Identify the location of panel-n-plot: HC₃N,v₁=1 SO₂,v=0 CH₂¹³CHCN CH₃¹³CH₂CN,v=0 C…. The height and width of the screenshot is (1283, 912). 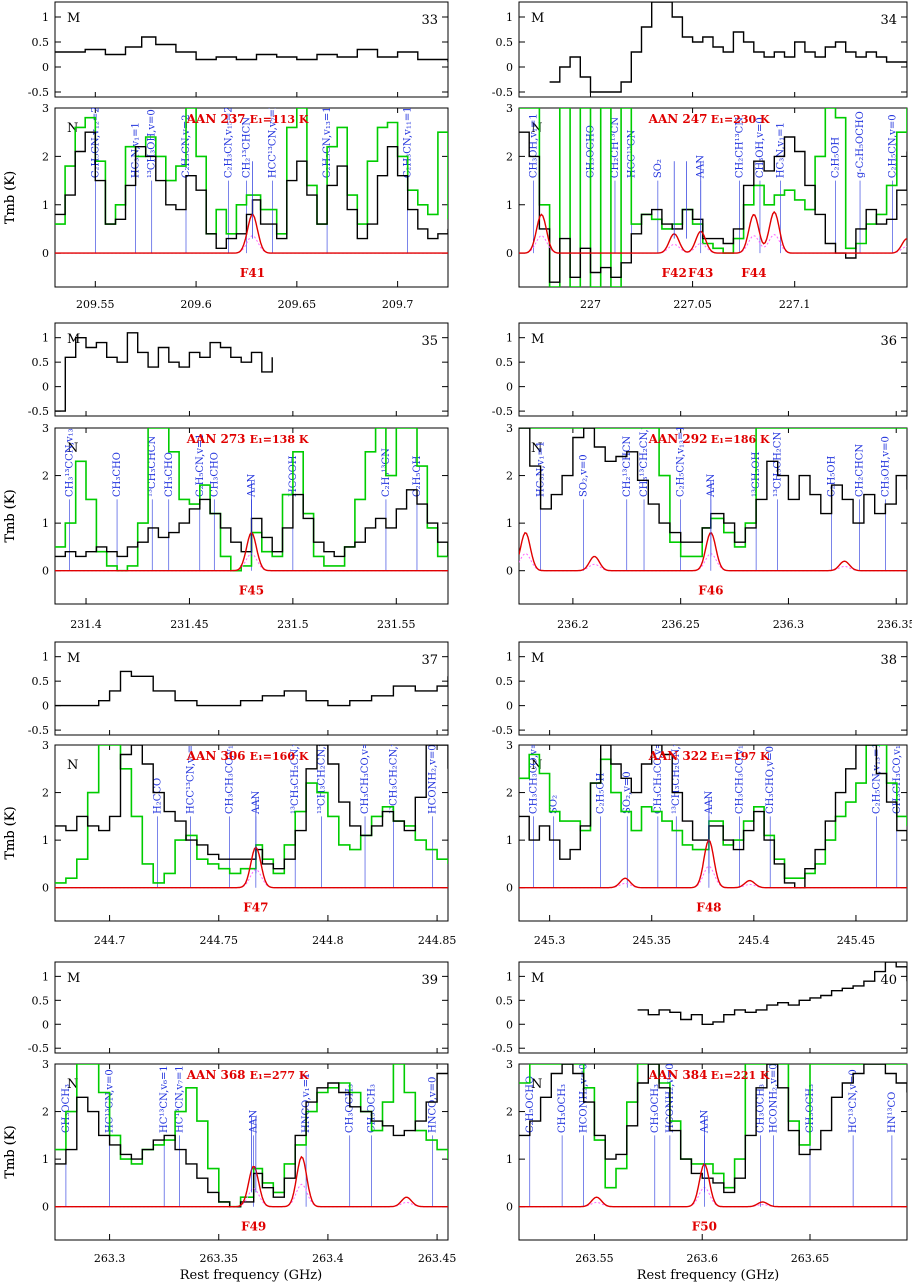
(713, 500).